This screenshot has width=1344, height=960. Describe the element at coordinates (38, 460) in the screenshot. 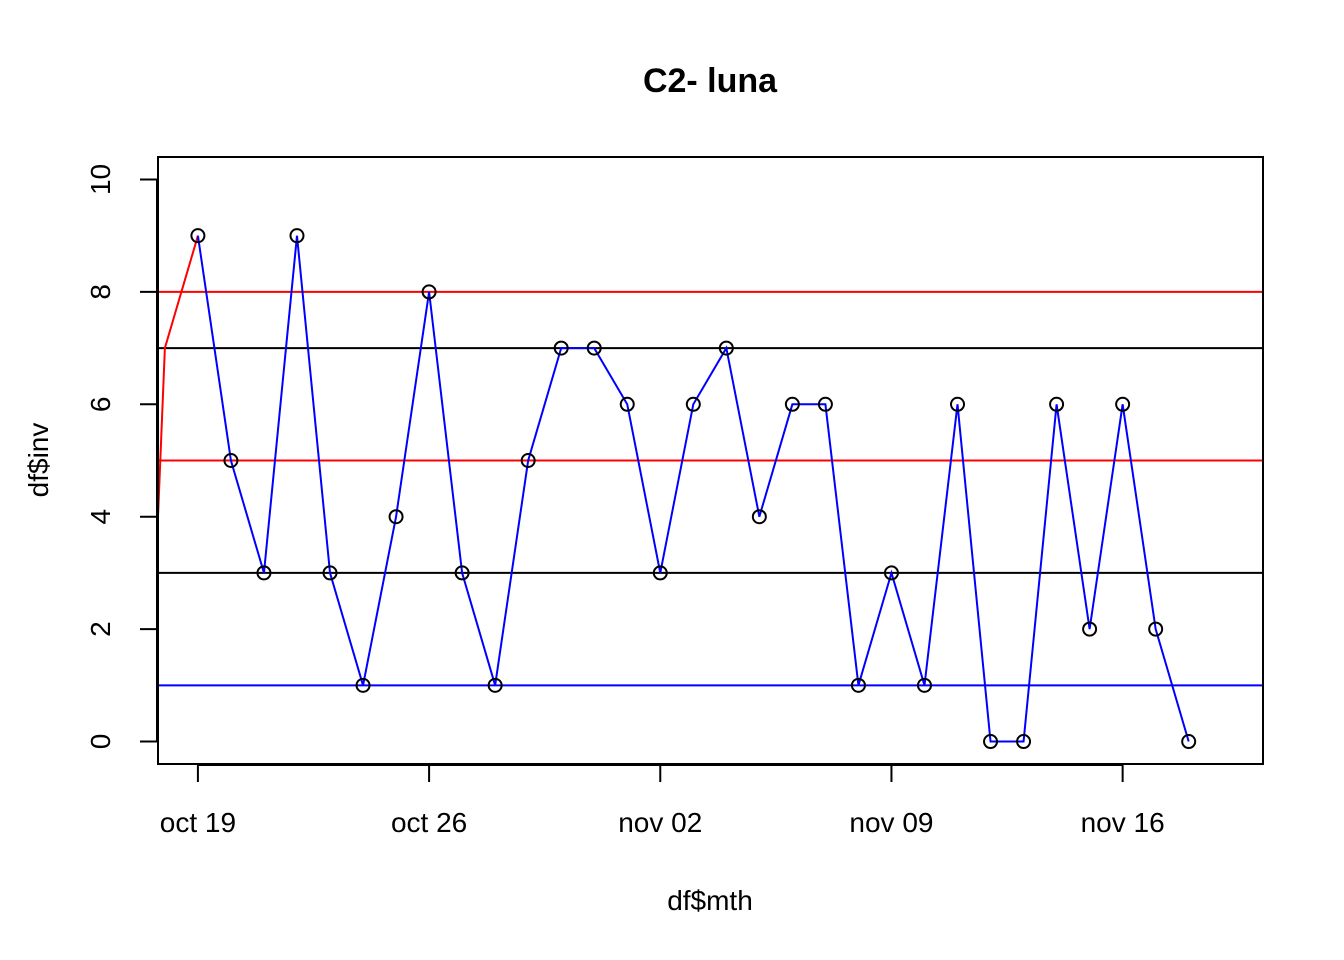

I see `y-axis-label: df$inv` at that location.